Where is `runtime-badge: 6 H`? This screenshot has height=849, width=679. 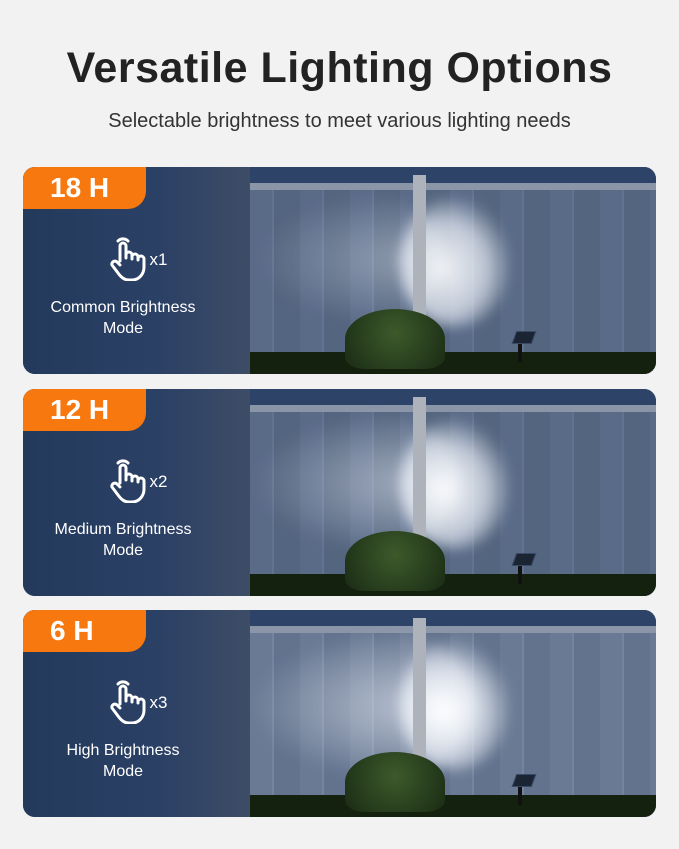
runtime-badge: 6 H is located at coordinates (84, 631).